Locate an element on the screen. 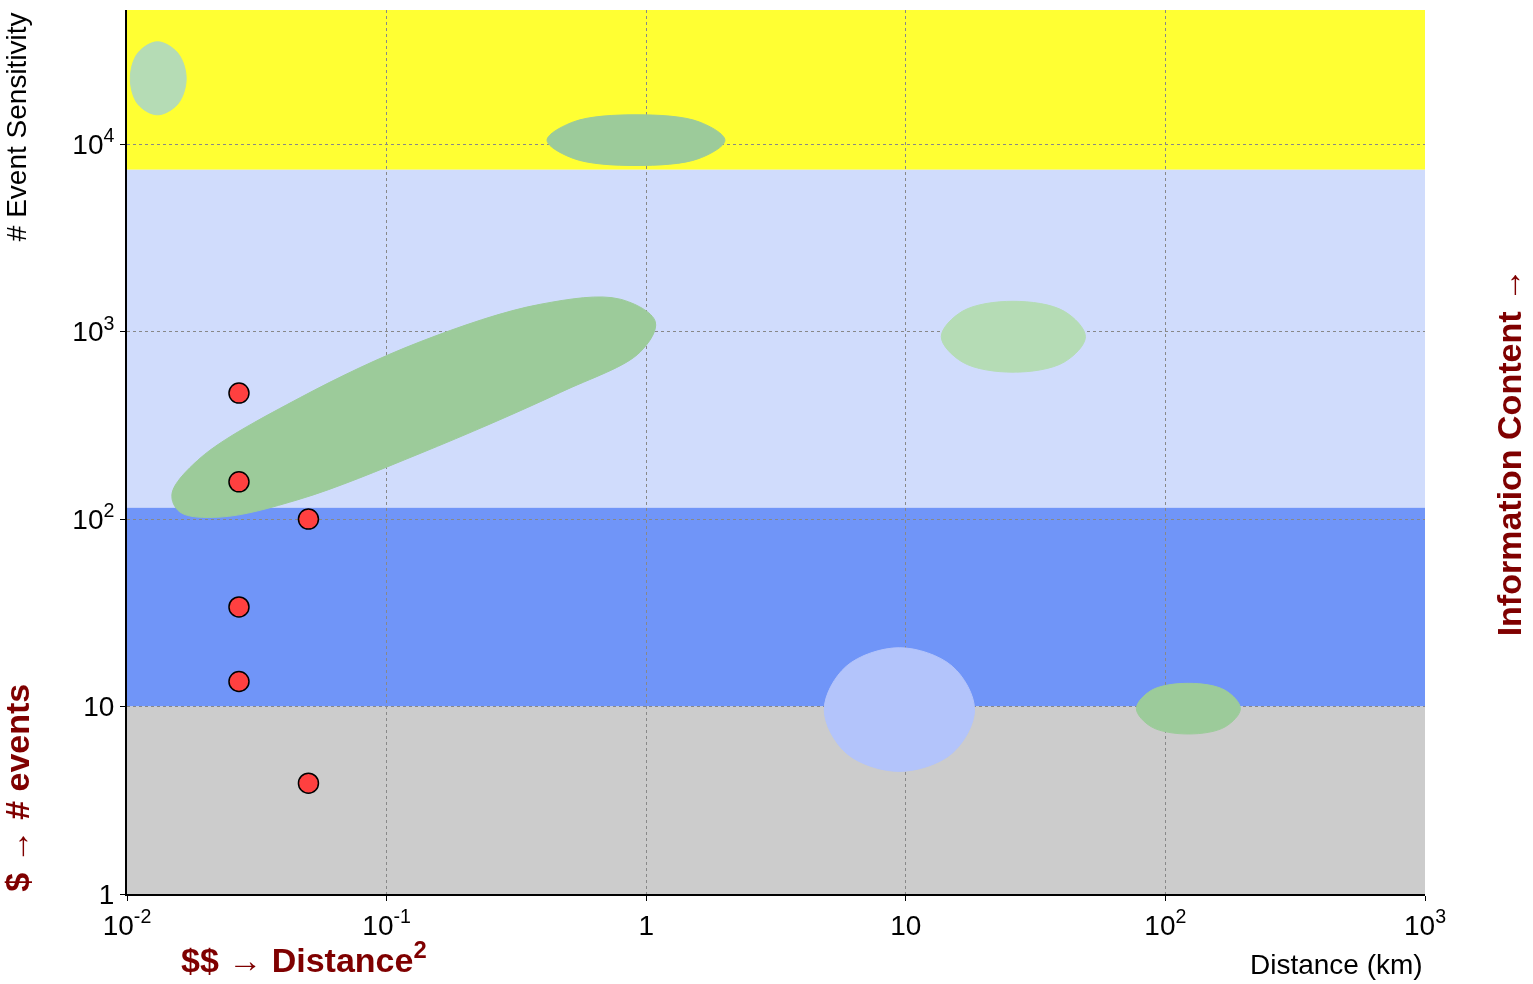 This screenshot has height=984, width=1533. y-tick-label: 10$^{3}$ is located at coordinates (93, 329).